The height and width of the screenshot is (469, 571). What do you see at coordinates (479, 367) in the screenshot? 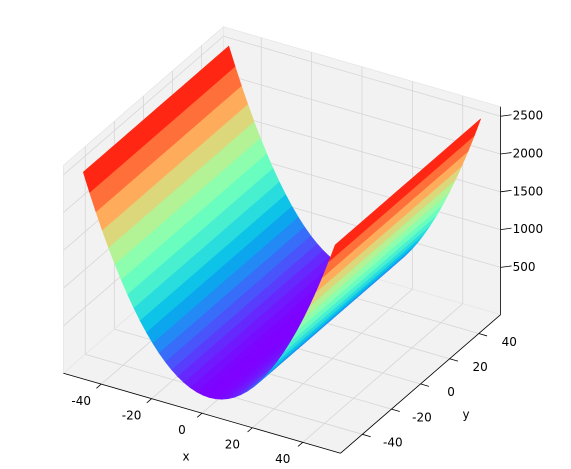
I see `y-tick-label: 20` at bounding box center [479, 367].